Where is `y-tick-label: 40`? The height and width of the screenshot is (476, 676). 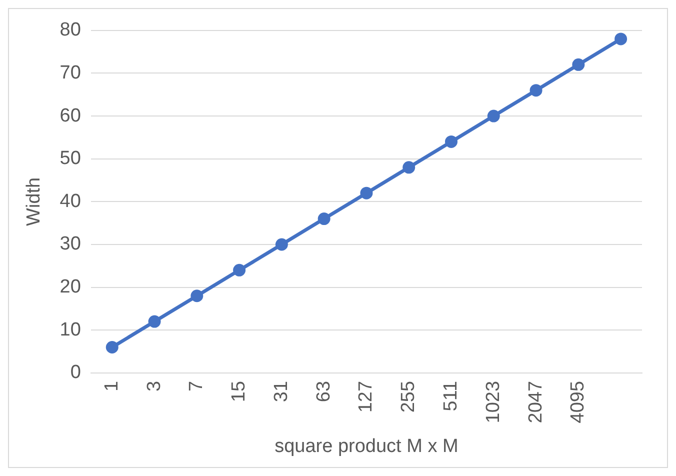 y-tick-label: 40 is located at coordinates (70, 201).